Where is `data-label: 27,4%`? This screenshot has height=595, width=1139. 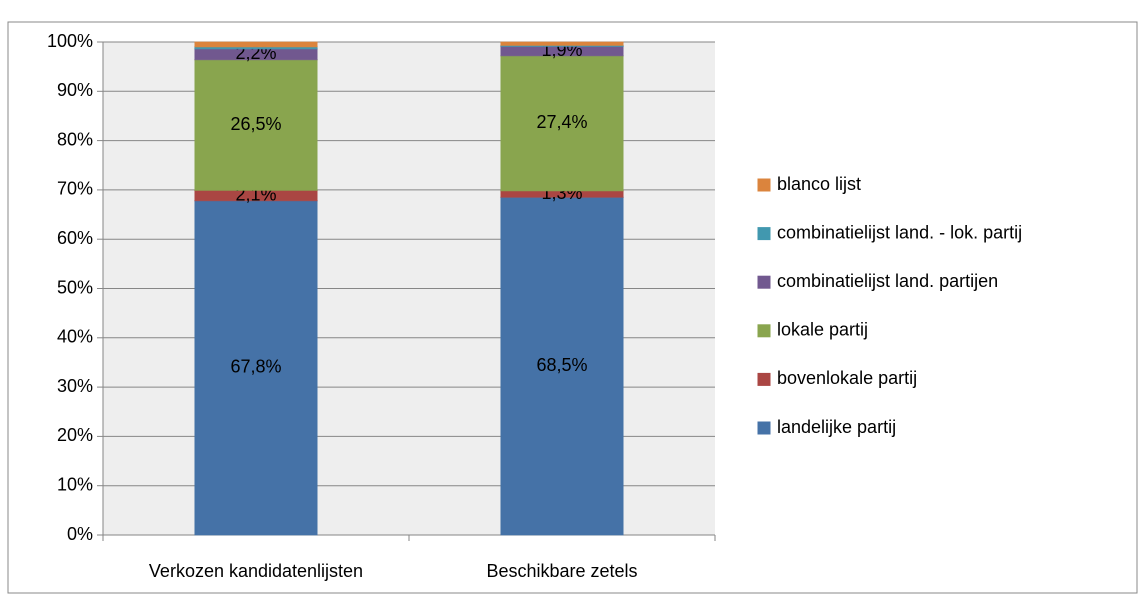
data-label: 27,4% is located at coordinates (561, 122).